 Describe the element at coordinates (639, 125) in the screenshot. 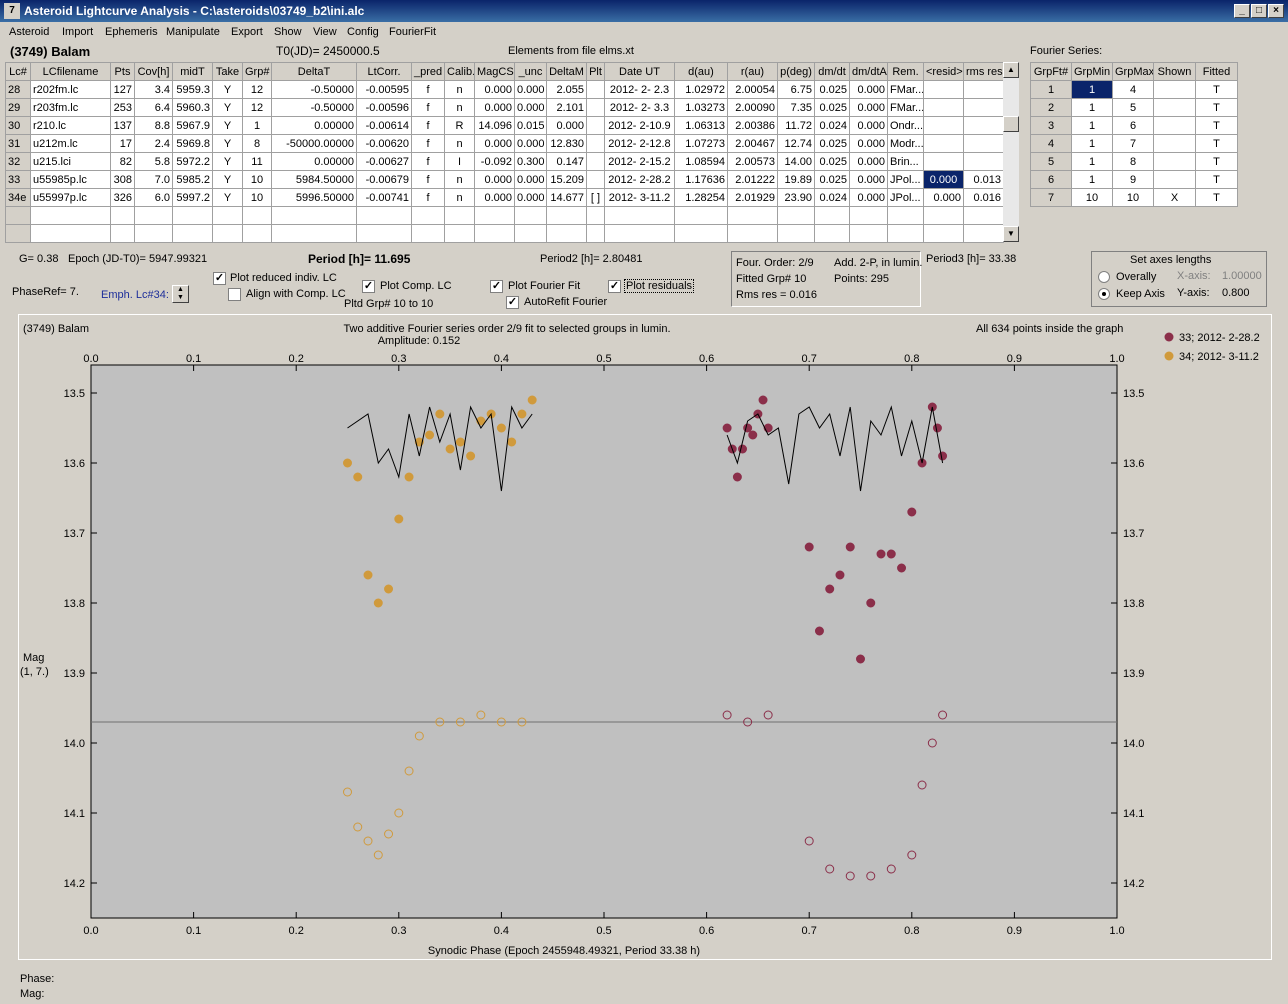

I see `lc-cell: 2012- 2-10.9` at that location.